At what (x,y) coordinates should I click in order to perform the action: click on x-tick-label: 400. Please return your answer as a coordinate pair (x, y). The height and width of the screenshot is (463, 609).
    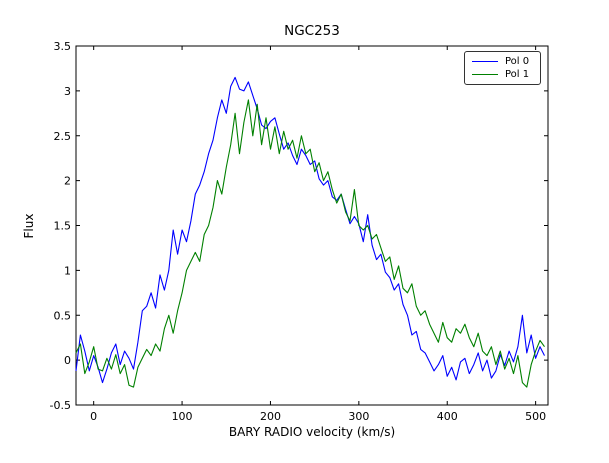
    Looking at the image, I should click on (447, 416).